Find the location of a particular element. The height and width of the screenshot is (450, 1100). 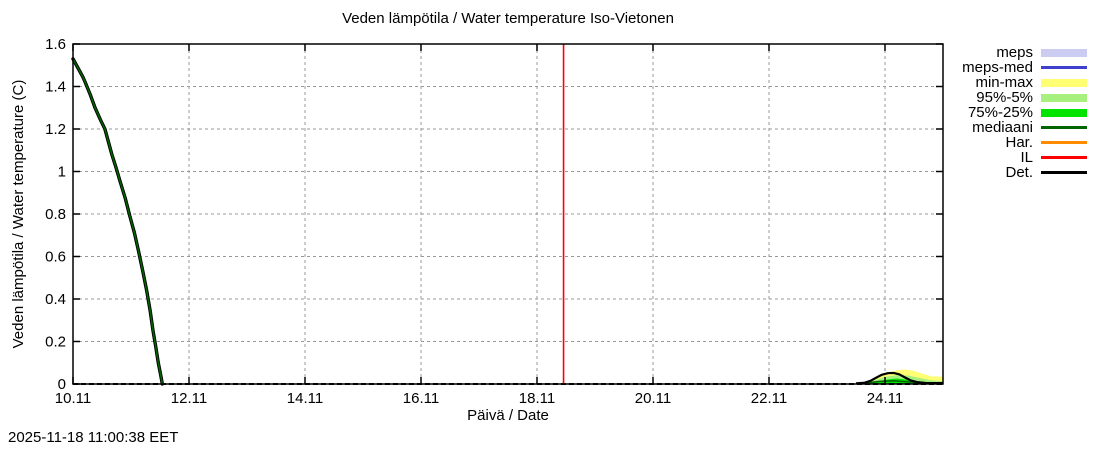

forecast-det-line is located at coordinates (899, 378).